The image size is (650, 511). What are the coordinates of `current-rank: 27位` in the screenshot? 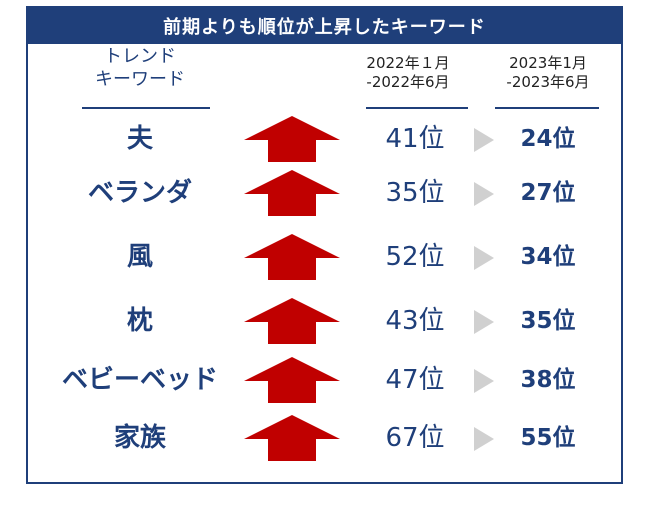 It's located at (548, 193).